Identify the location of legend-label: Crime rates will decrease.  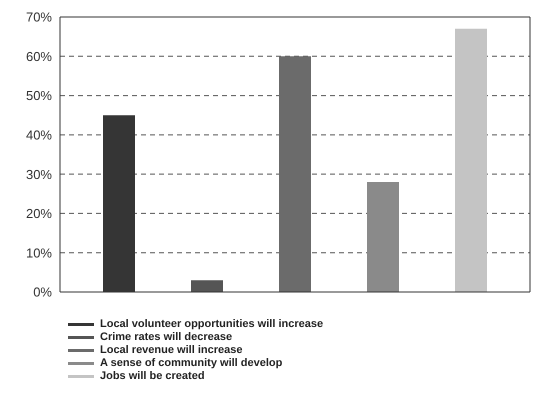
(166, 337).